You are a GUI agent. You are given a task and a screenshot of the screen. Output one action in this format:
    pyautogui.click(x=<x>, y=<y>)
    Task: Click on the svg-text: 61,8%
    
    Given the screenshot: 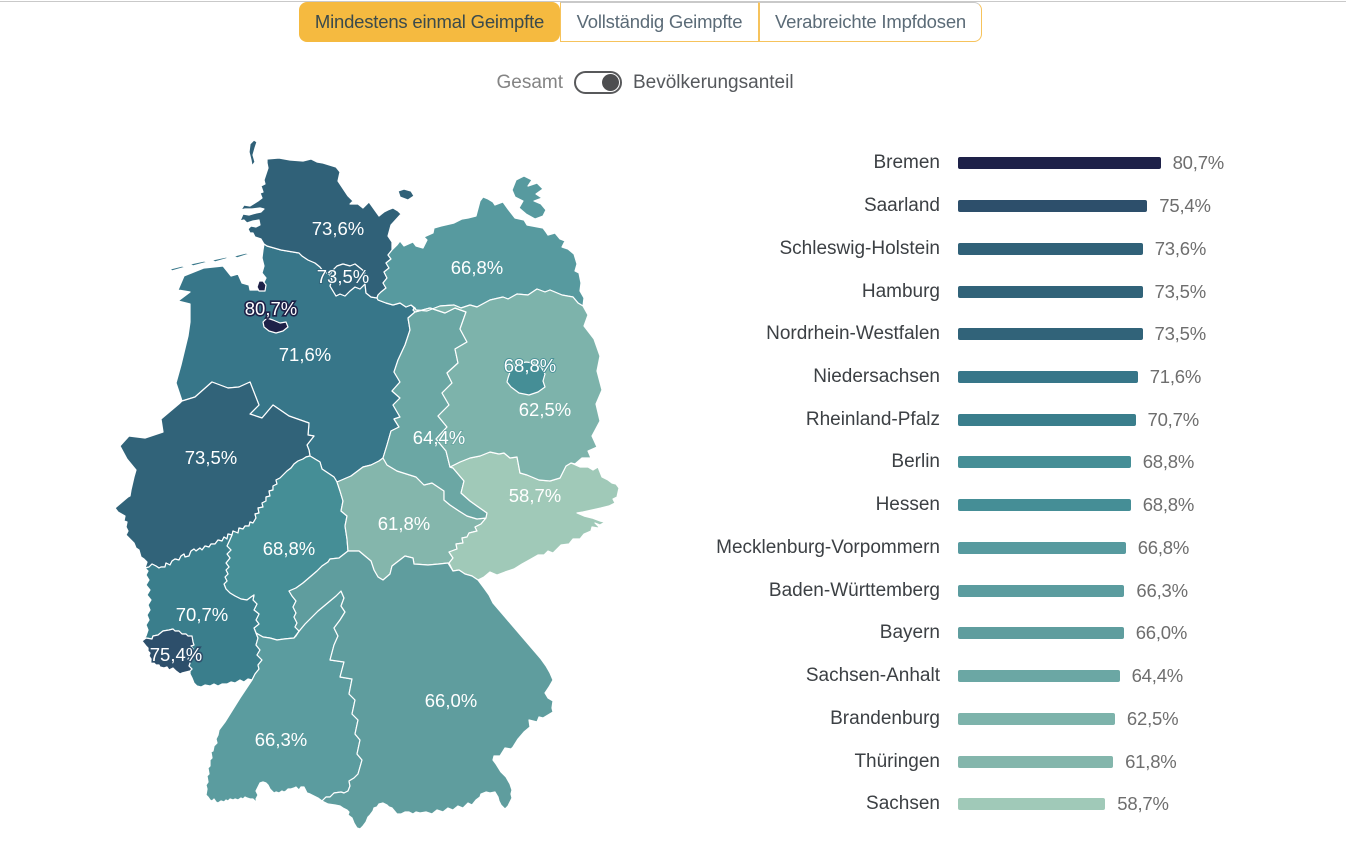 What is the action you would take?
    pyautogui.click(x=404, y=523)
    